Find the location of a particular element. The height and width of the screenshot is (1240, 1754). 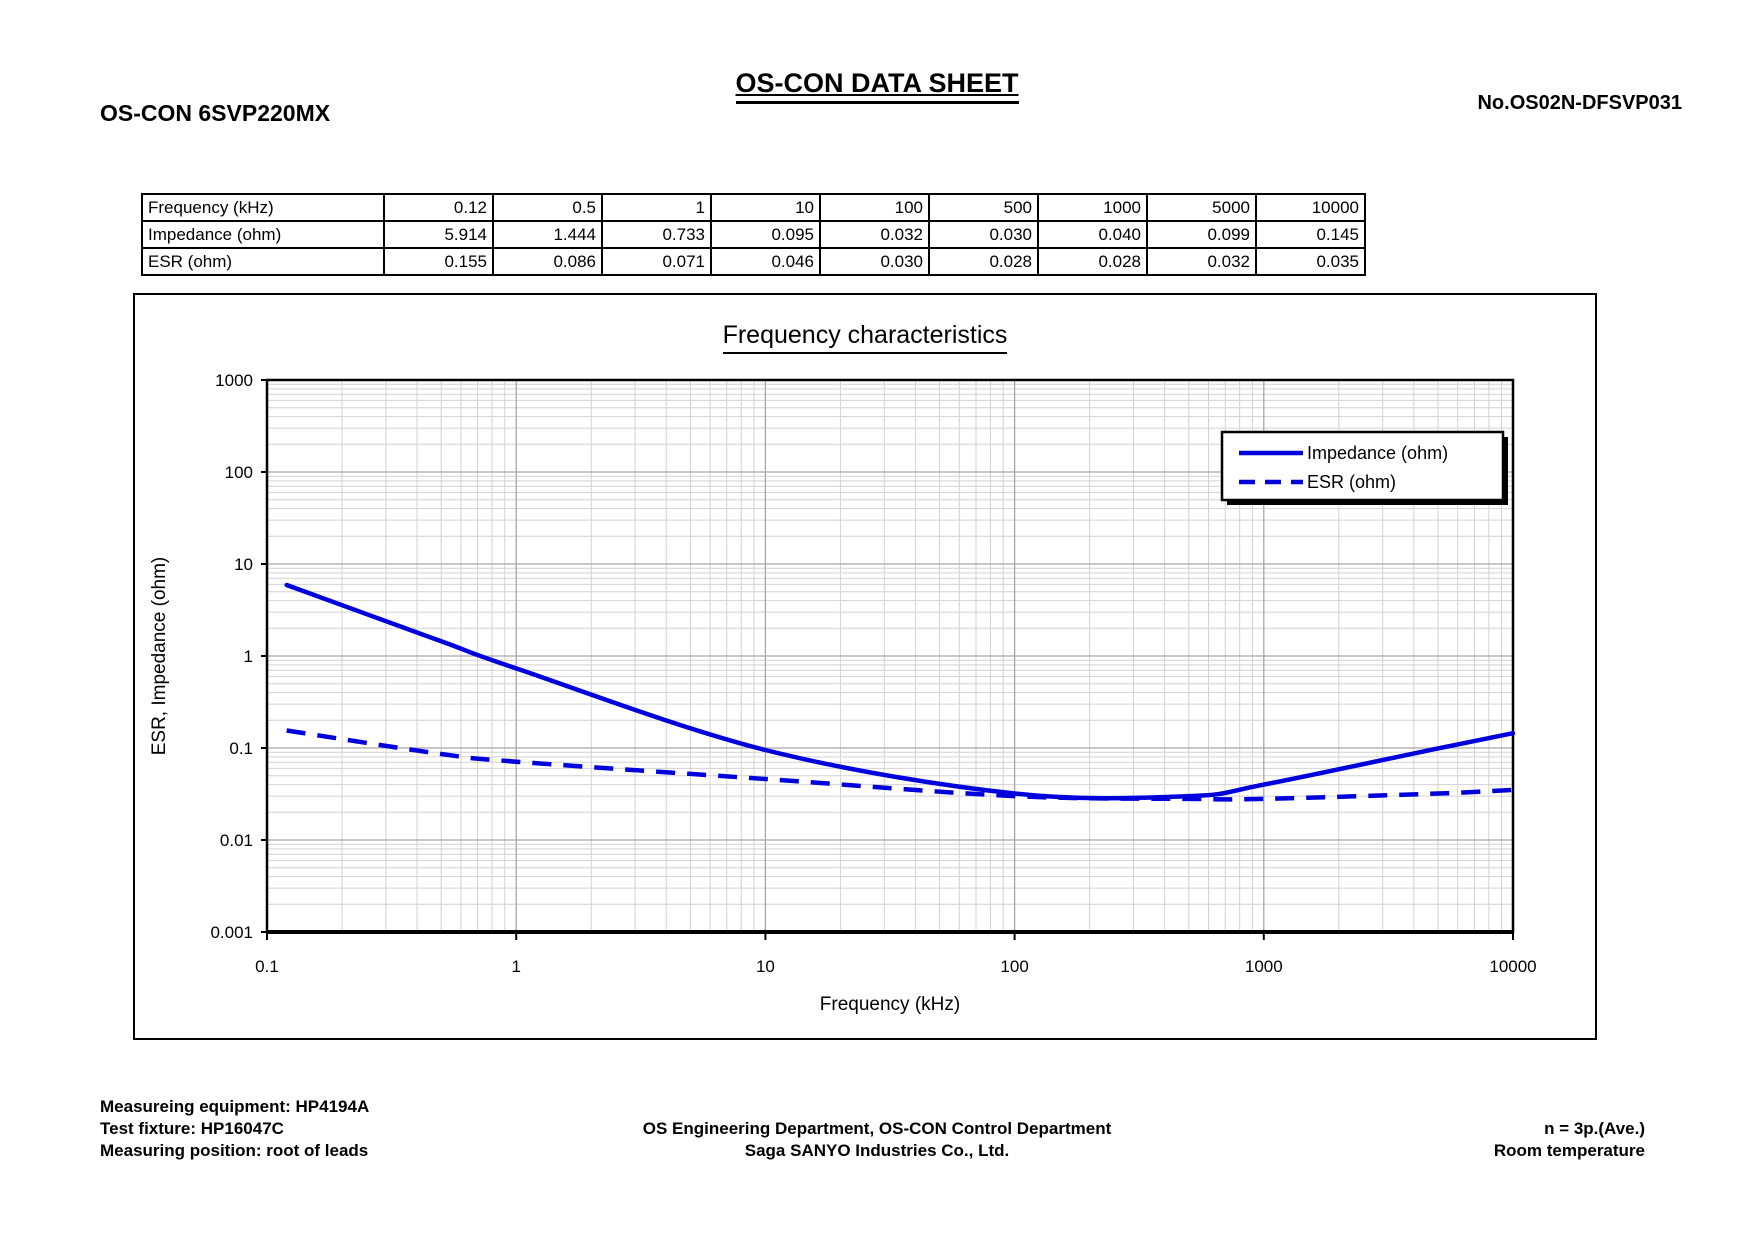

cell-value: 0.099 is located at coordinates (1201, 234).